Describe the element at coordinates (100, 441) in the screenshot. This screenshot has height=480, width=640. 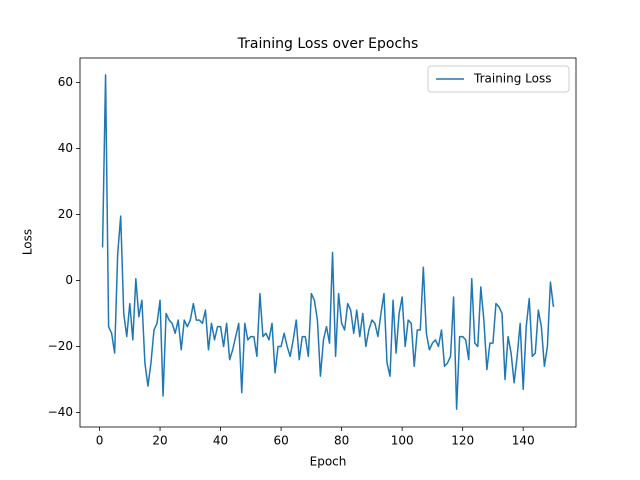
I see `x-tick-label: 0` at that location.